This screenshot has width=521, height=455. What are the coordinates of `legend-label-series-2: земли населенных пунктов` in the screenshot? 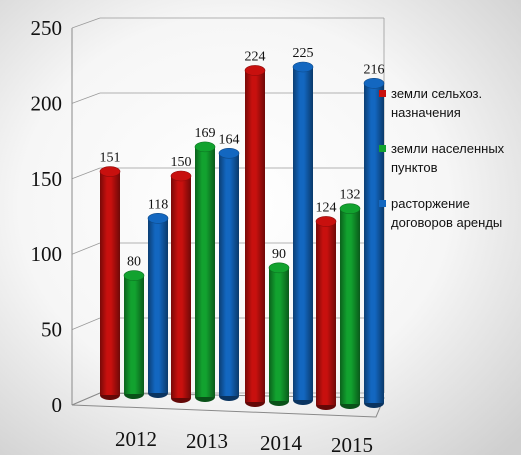 It's located at (448, 158).